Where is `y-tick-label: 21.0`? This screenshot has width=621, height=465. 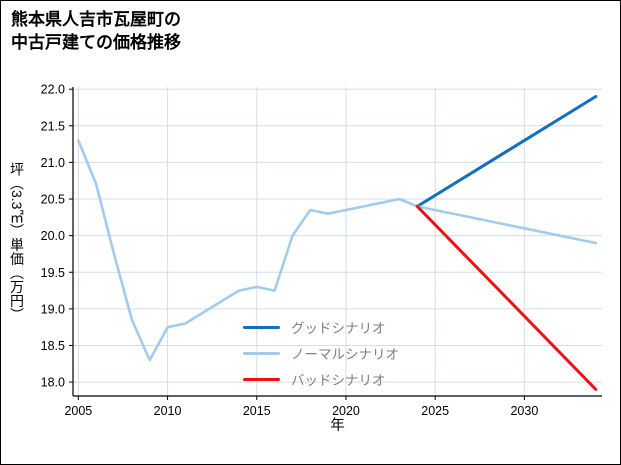
y-tick-label: 21.0 is located at coordinates (53, 163).